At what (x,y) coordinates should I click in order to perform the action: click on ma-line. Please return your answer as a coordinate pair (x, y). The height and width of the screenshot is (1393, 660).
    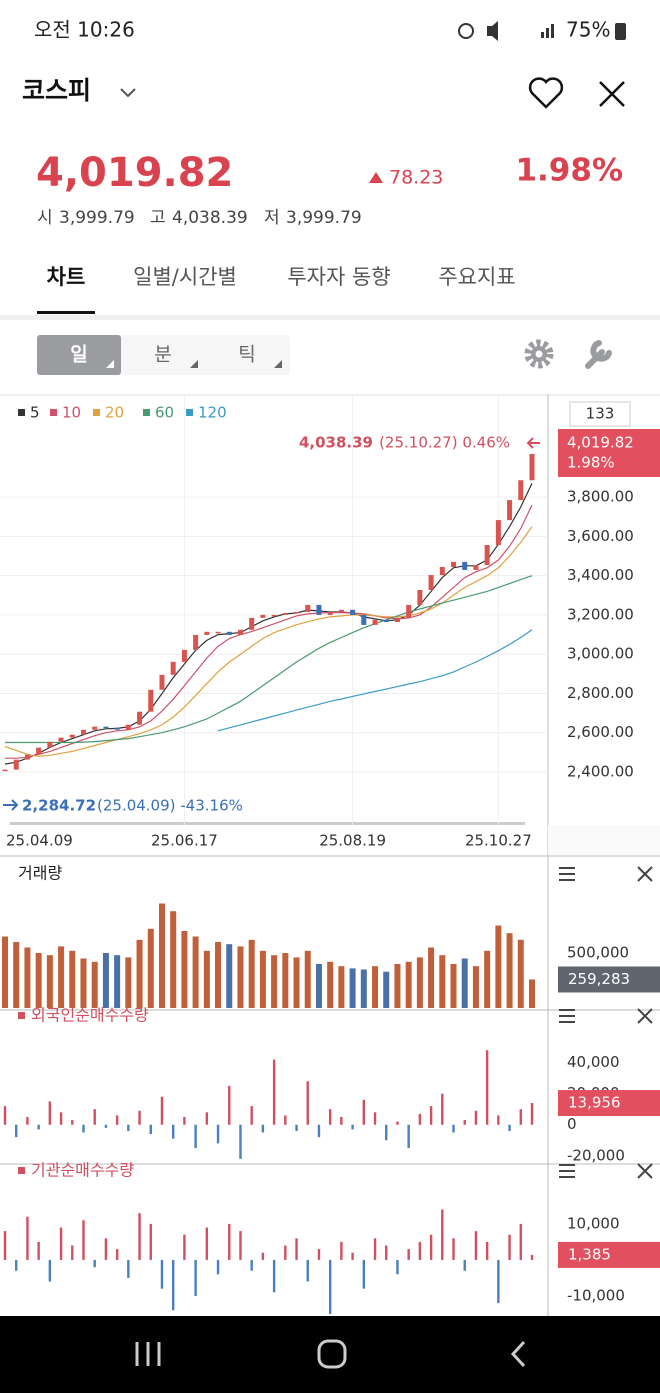
    Looking at the image, I should click on (269, 631).